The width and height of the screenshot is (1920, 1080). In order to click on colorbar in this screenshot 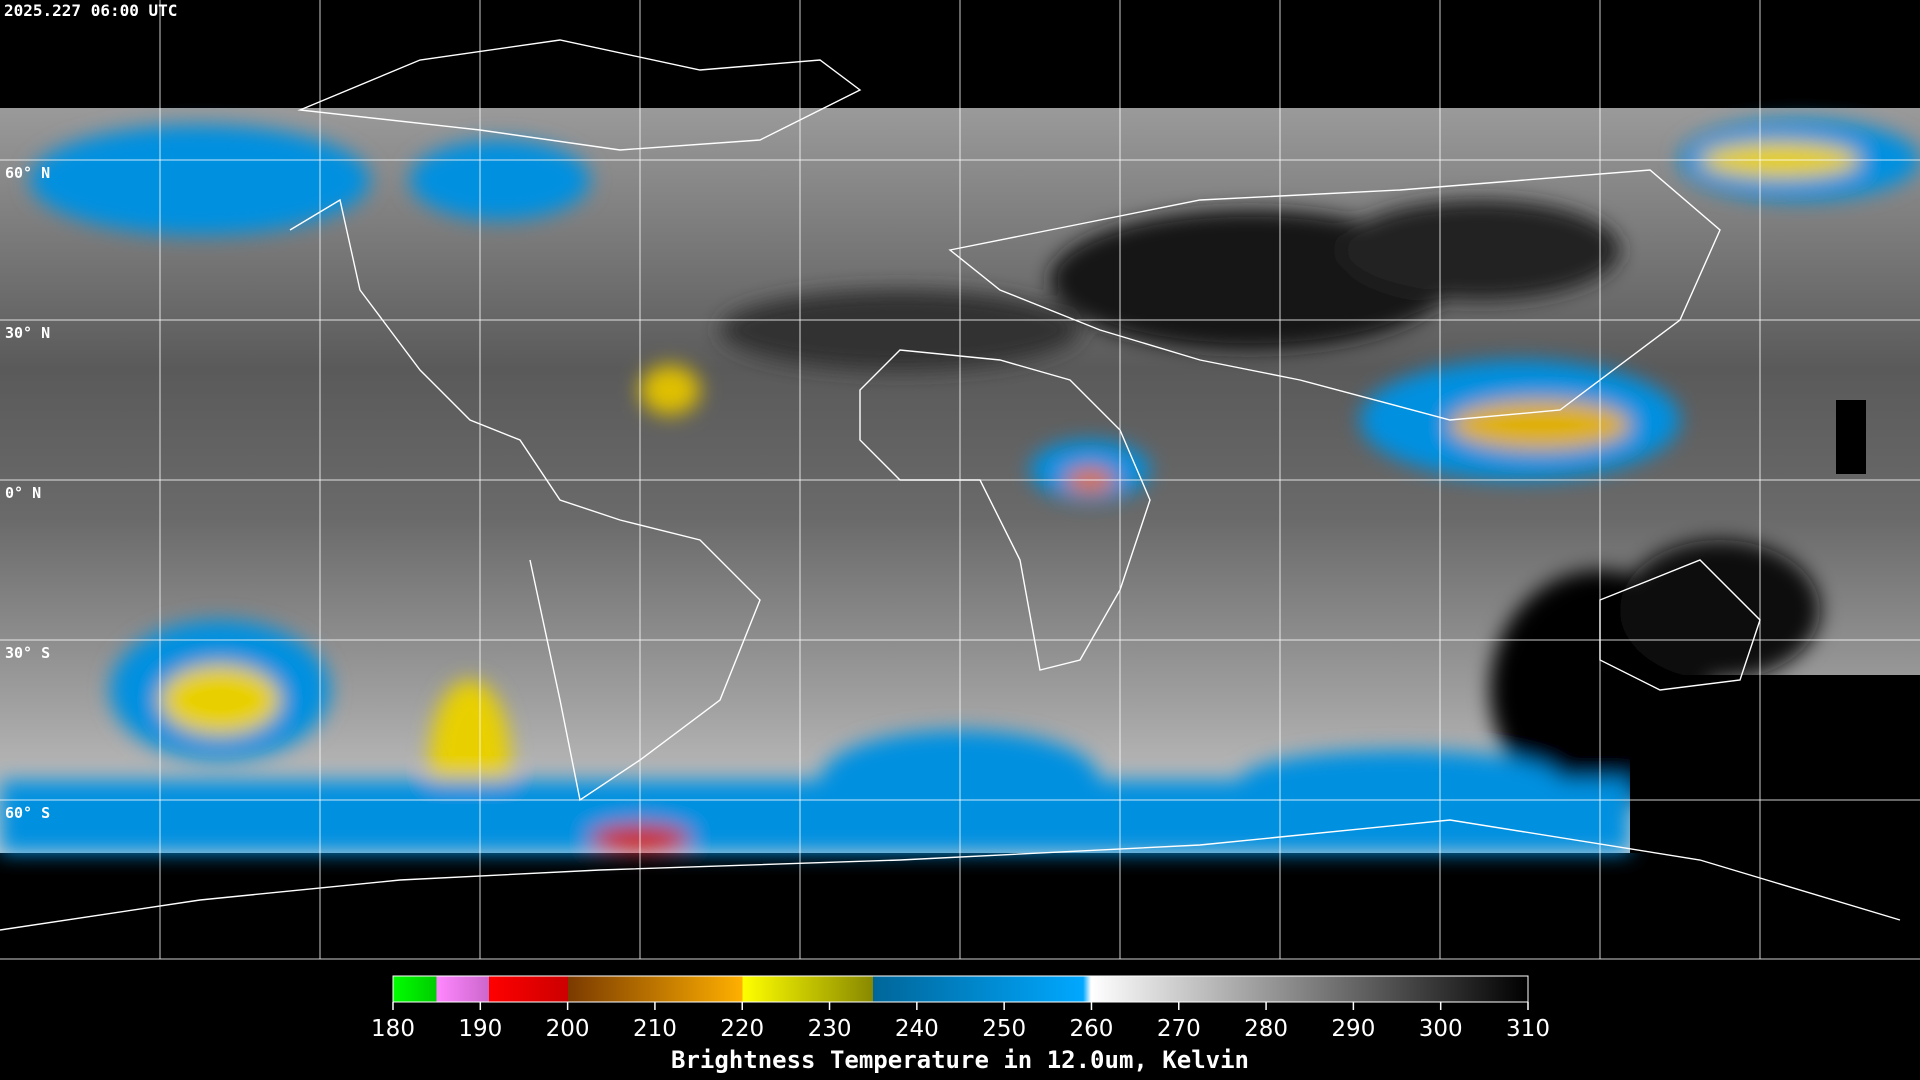, I will do `click(960, 989)`.